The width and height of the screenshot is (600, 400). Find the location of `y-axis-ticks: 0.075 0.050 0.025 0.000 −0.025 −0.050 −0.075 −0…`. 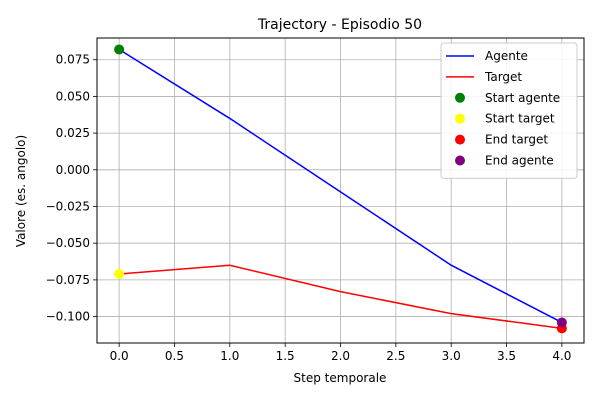

y-axis-ticks: 0.075 0.050 0.025 0.000 −0.025 −0.050 −0.075 −0… is located at coordinates (71, 188).